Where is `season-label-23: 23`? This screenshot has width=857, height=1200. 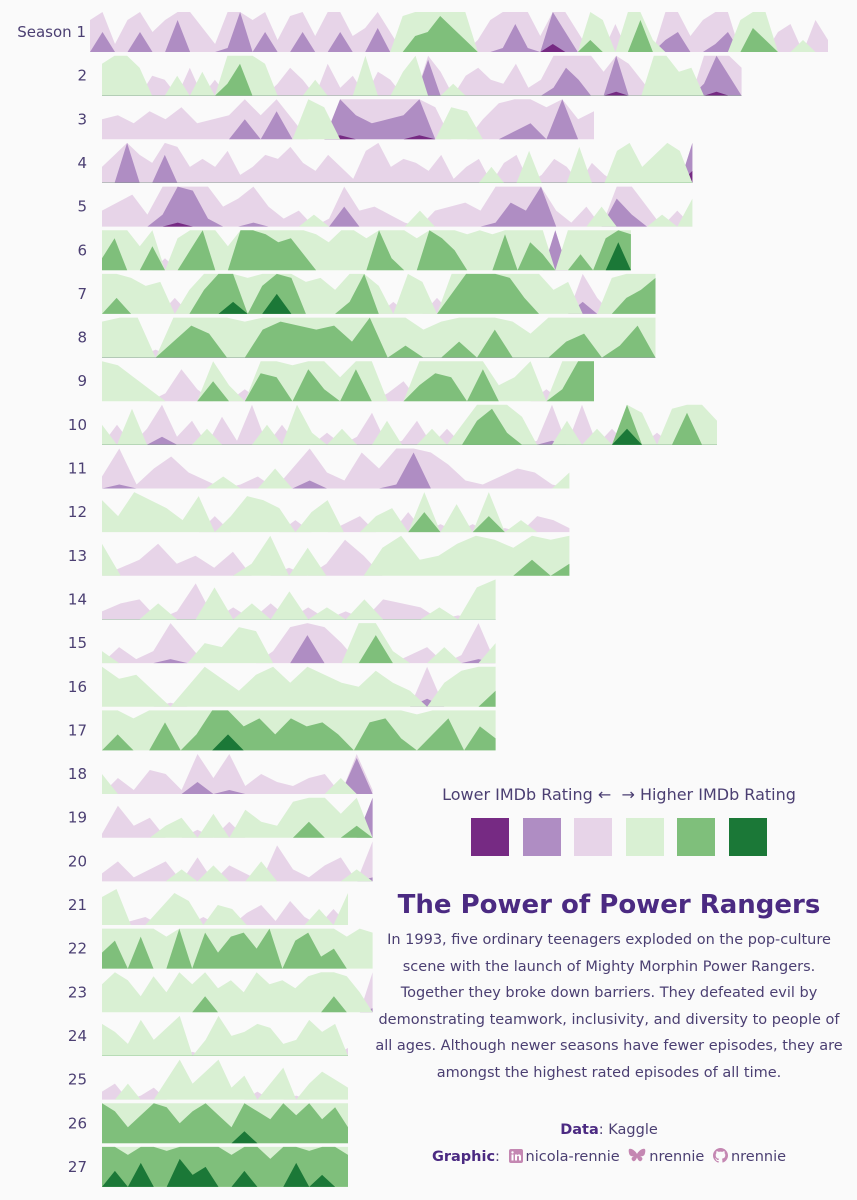 season-label-23: 23 is located at coordinates (77, 992).